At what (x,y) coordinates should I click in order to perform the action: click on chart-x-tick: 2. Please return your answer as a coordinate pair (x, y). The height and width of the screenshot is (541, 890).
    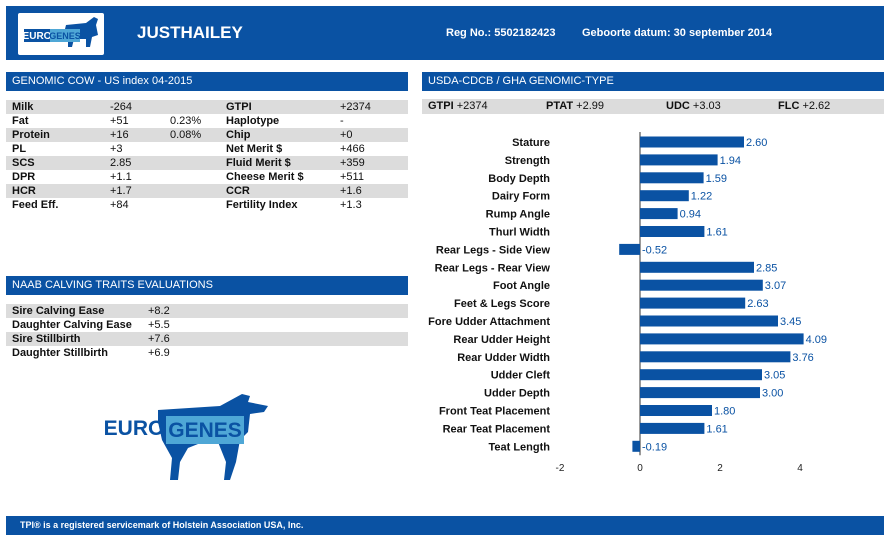
    Looking at the image, I should click on (720, 468).